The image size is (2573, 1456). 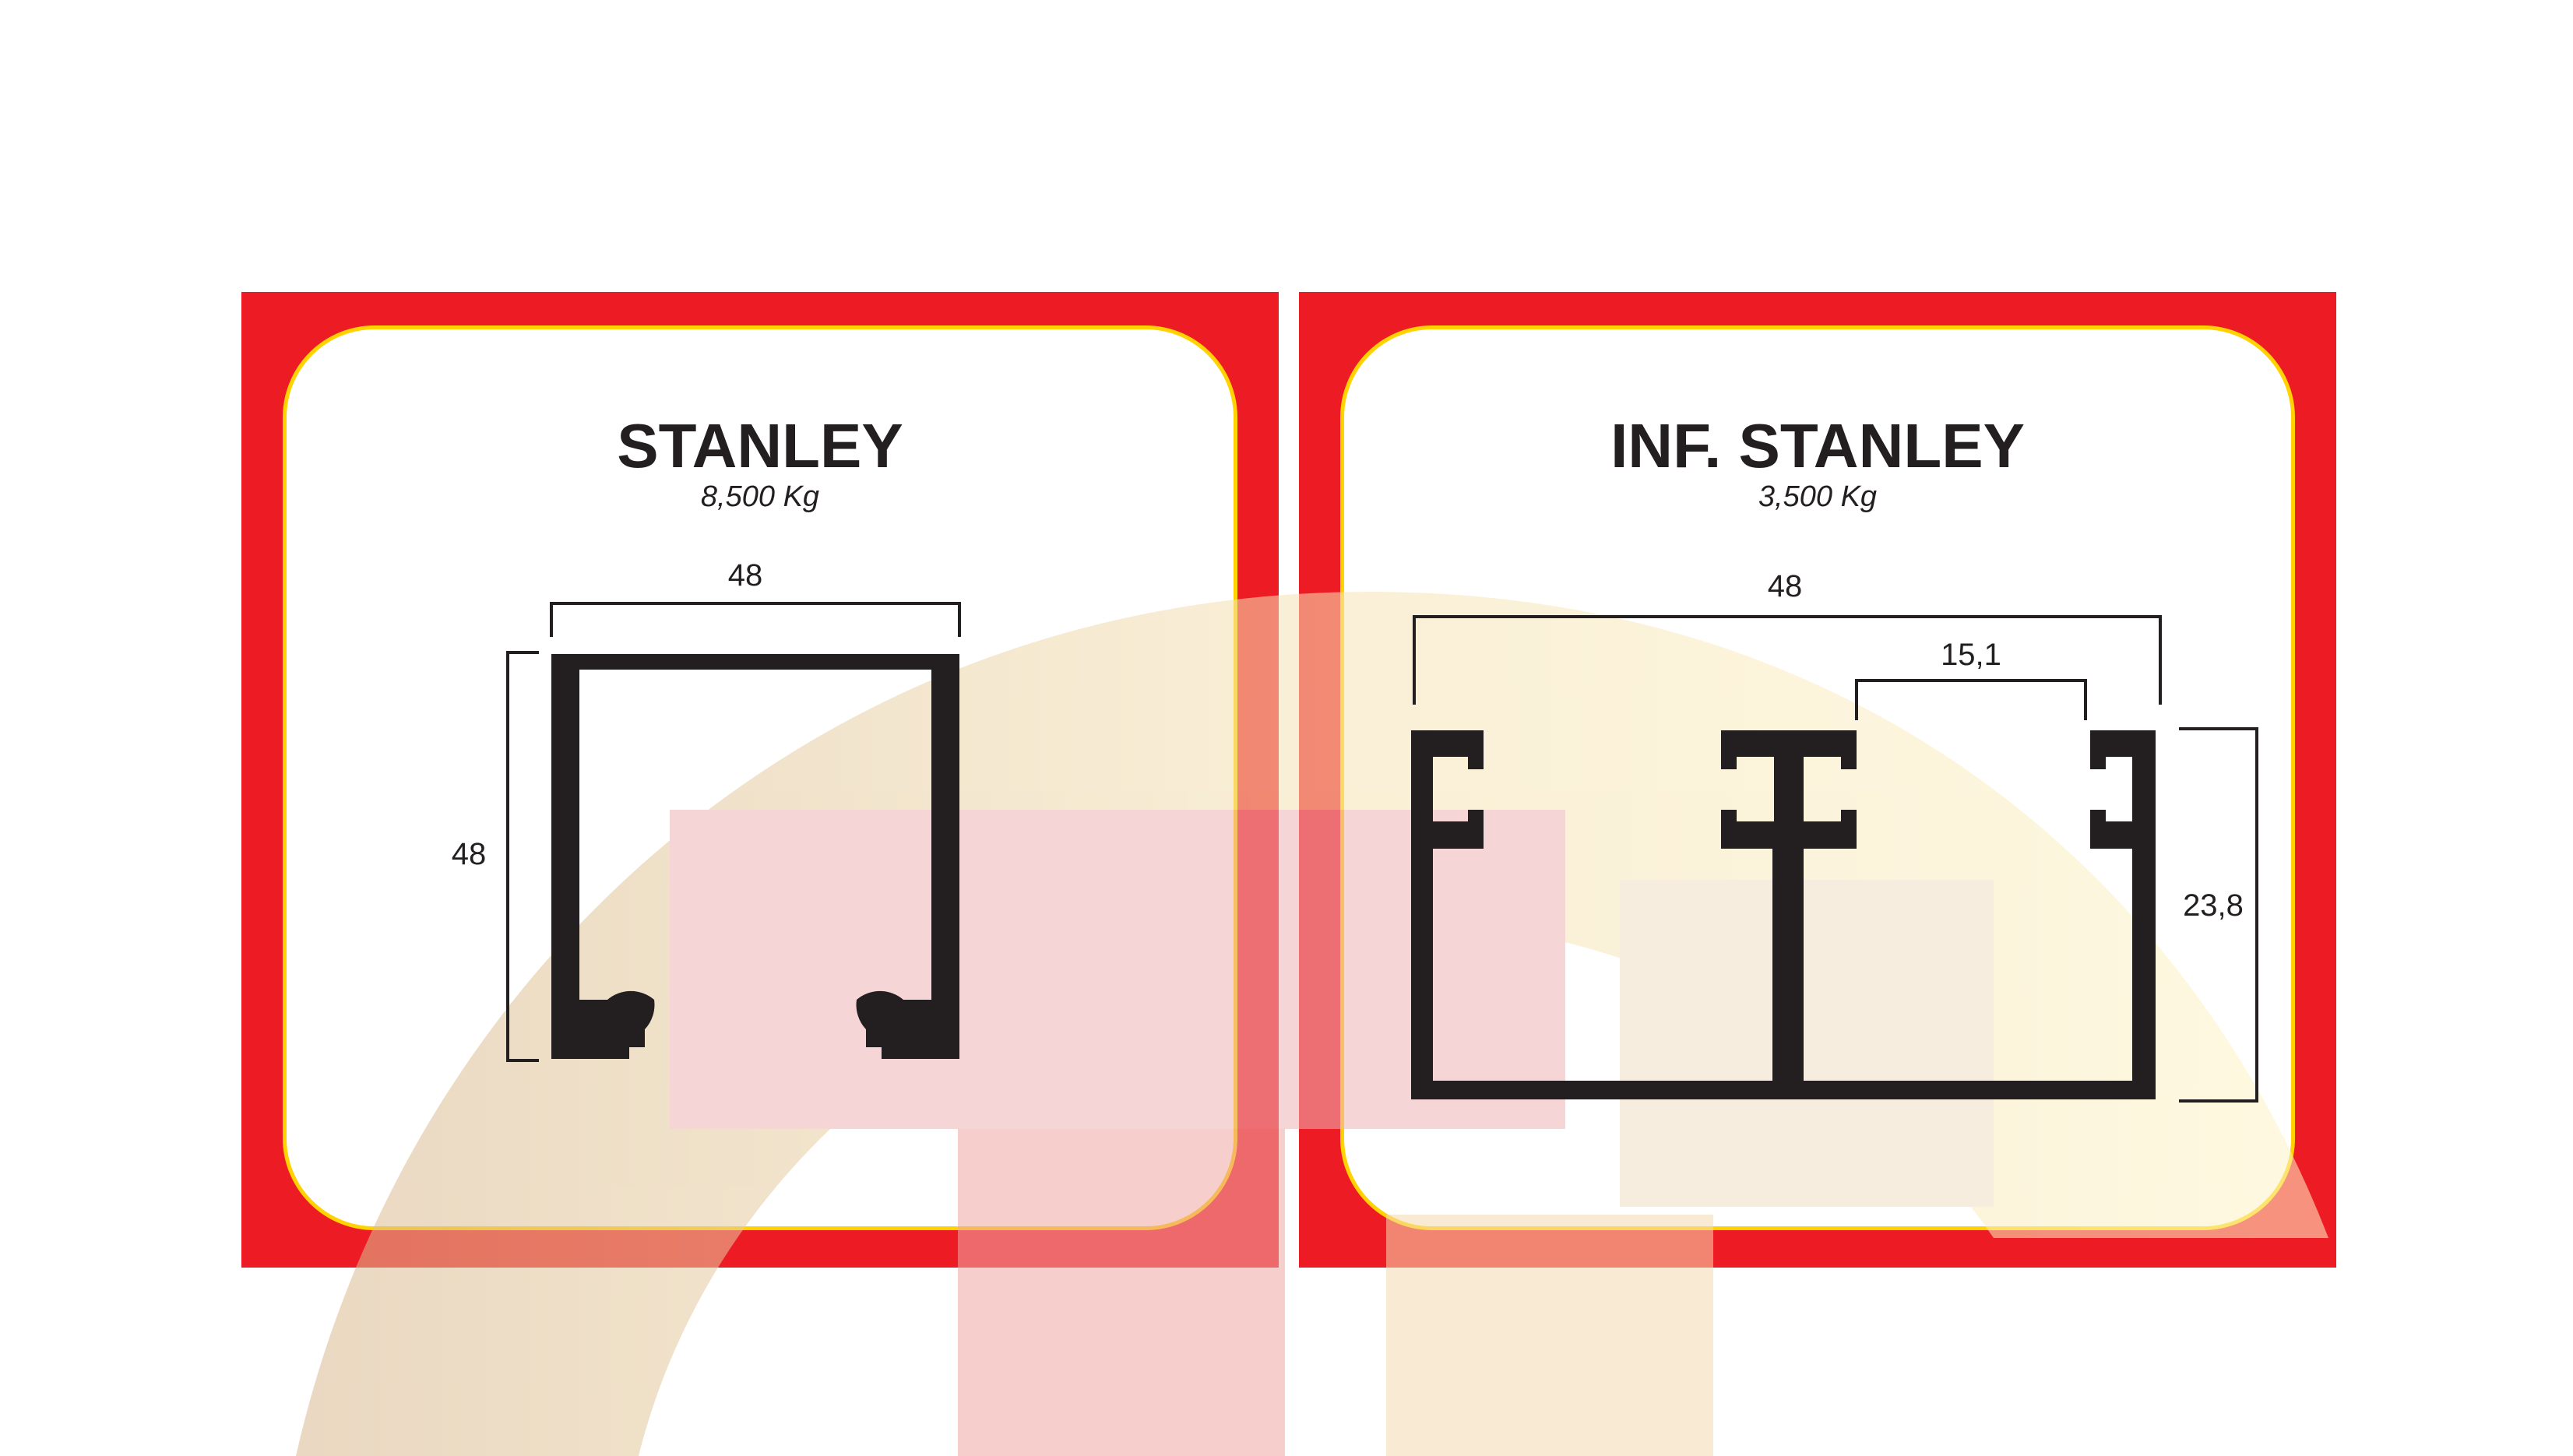 I want to click on profile-title: STANLEY, so click(x=760, y=446).